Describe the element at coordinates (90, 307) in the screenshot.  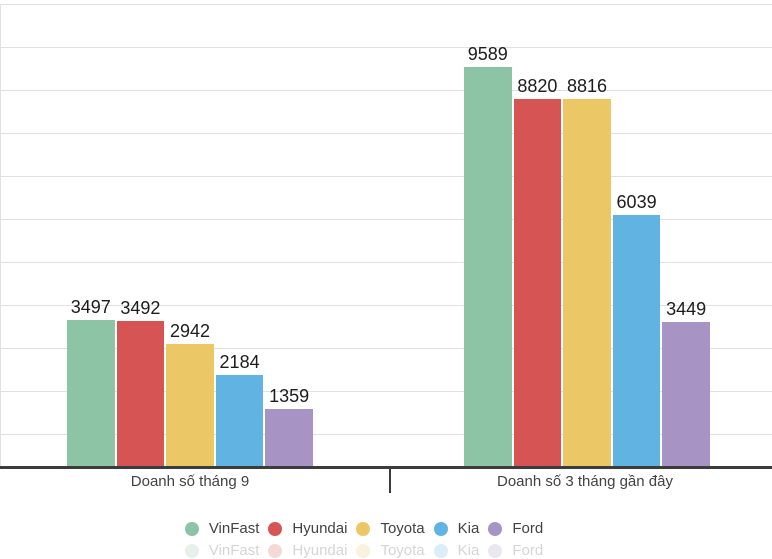
I see `bar-value-label: 3497` at that location.